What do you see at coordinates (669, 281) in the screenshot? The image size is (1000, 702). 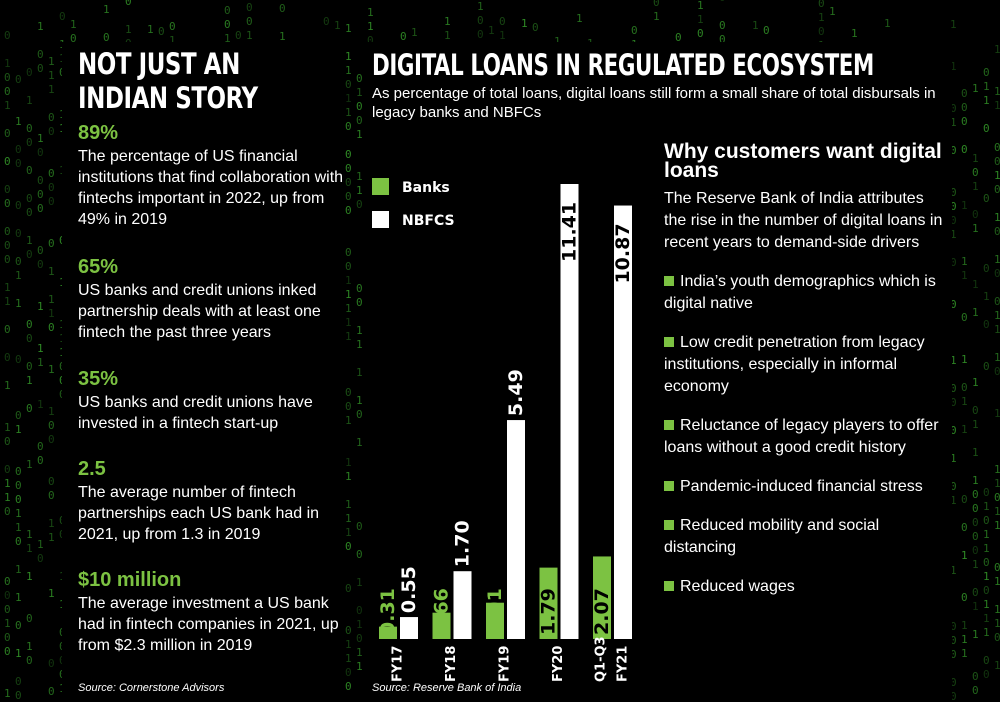 I see `bullet-square-icon` at bounding box center [669, 281].